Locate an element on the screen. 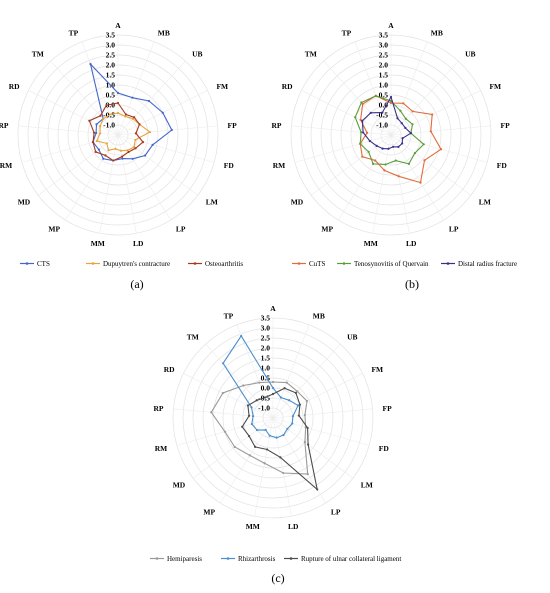 The width and height of the screenshot is (550, 593). axis-label-RD: RD is located at coordinates (169, 369).